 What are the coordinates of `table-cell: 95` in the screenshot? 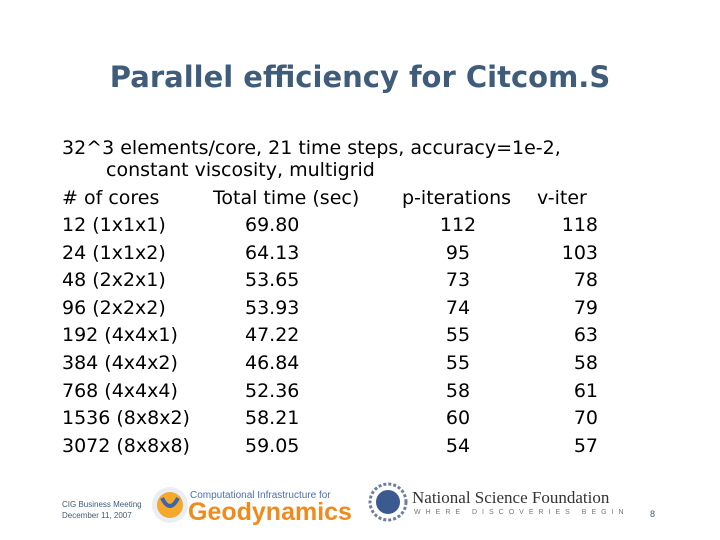 It's located at (458, 252).